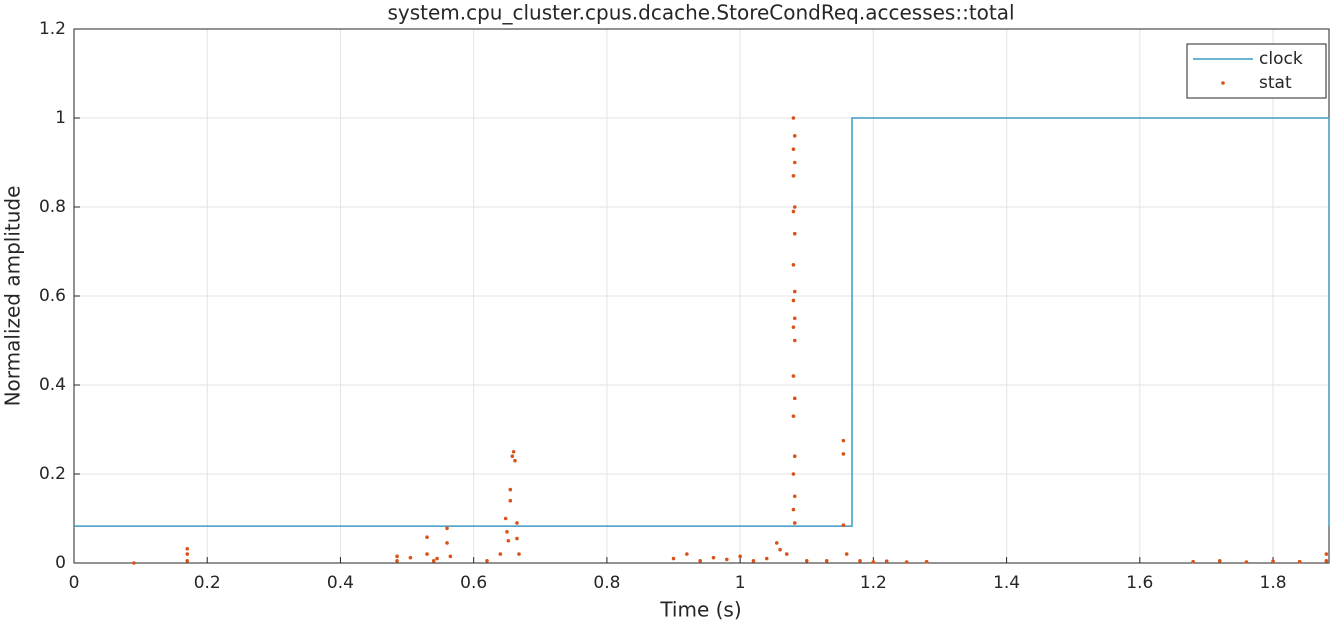 The image size is (1334, 626). What do you see at coordinates (60, 118) in the screenshot?
I see `y-tick-label: 1` at bounding box center [60, 118].